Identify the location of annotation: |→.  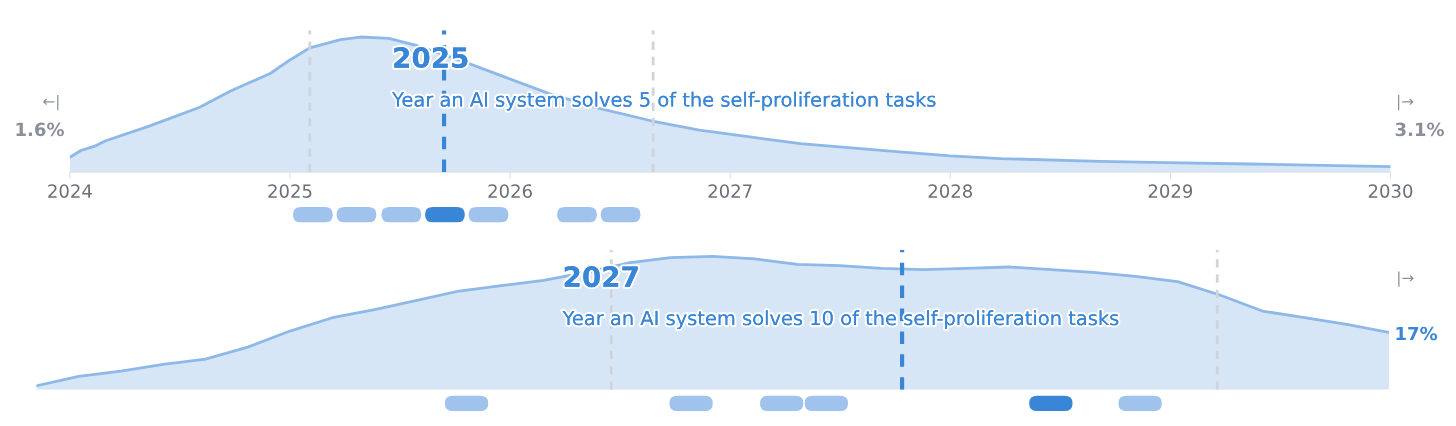
(1406, 279).